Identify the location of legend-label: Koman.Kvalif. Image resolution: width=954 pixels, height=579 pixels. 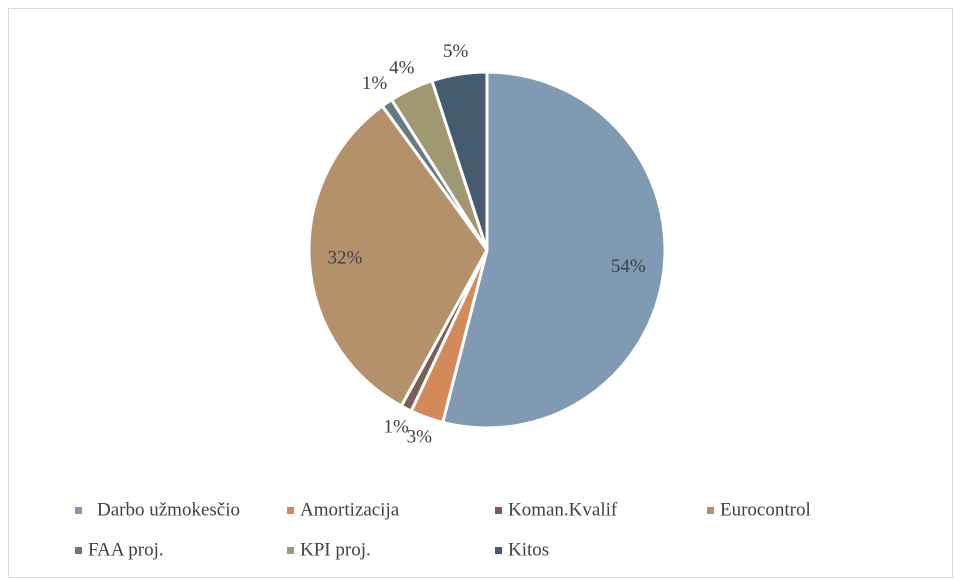
(563, 509).